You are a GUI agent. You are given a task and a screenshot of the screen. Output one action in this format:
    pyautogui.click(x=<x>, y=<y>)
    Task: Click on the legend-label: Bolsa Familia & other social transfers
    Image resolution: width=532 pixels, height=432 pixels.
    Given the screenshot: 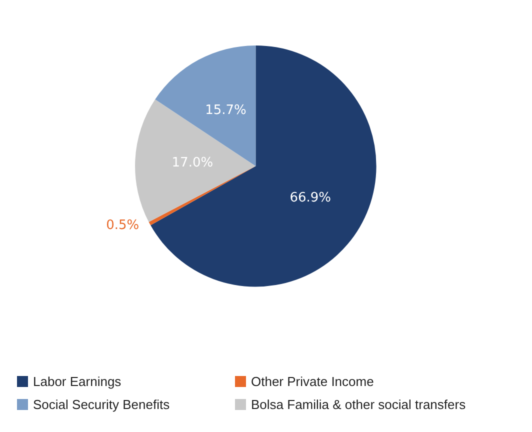 What is the action you would take?
    pyautogui.click(x=358, y=404)
    